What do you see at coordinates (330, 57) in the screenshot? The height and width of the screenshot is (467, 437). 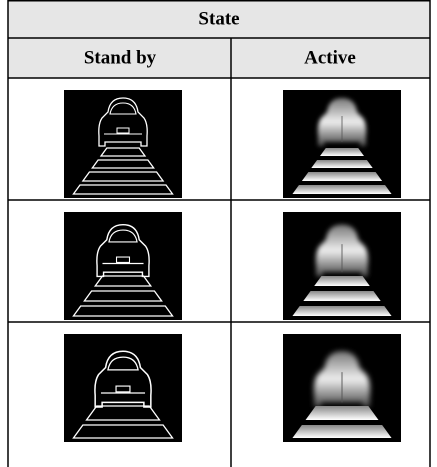 I see `column-header: Active` at bounding box center [330, 57].